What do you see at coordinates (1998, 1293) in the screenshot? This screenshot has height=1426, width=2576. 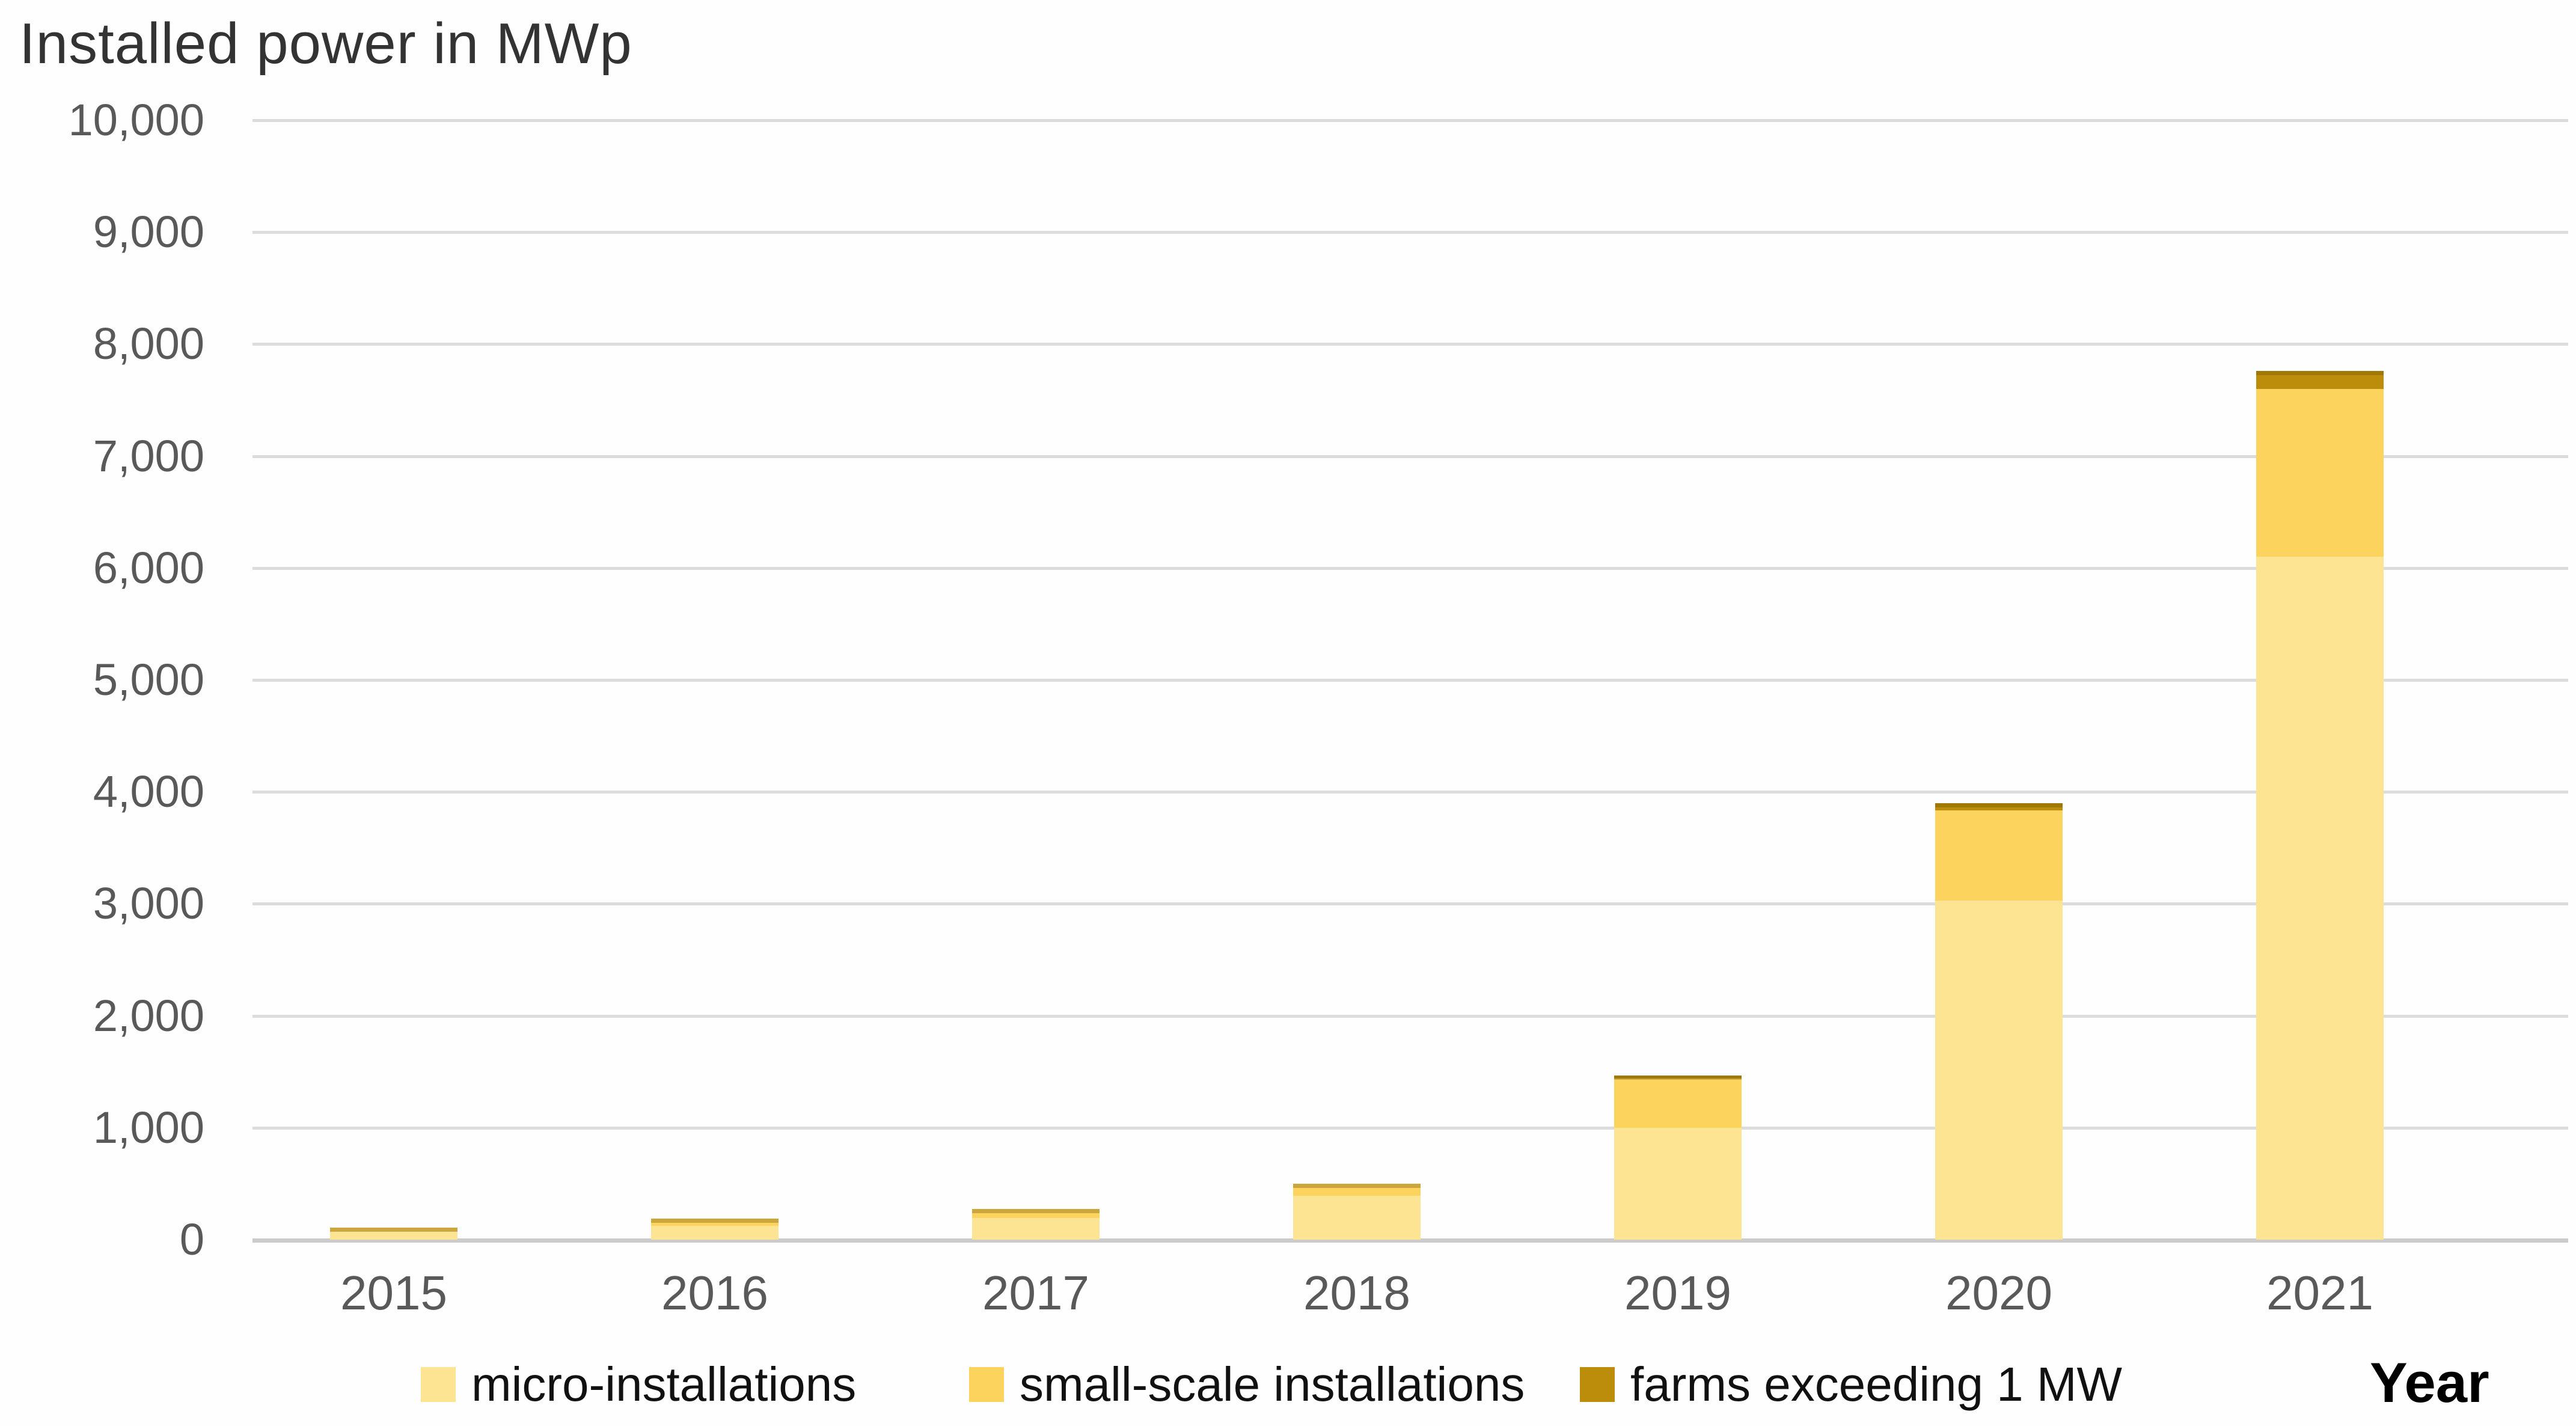 I see `x-tick-label-2020: 2020` at bounding box center [1998, 1293].